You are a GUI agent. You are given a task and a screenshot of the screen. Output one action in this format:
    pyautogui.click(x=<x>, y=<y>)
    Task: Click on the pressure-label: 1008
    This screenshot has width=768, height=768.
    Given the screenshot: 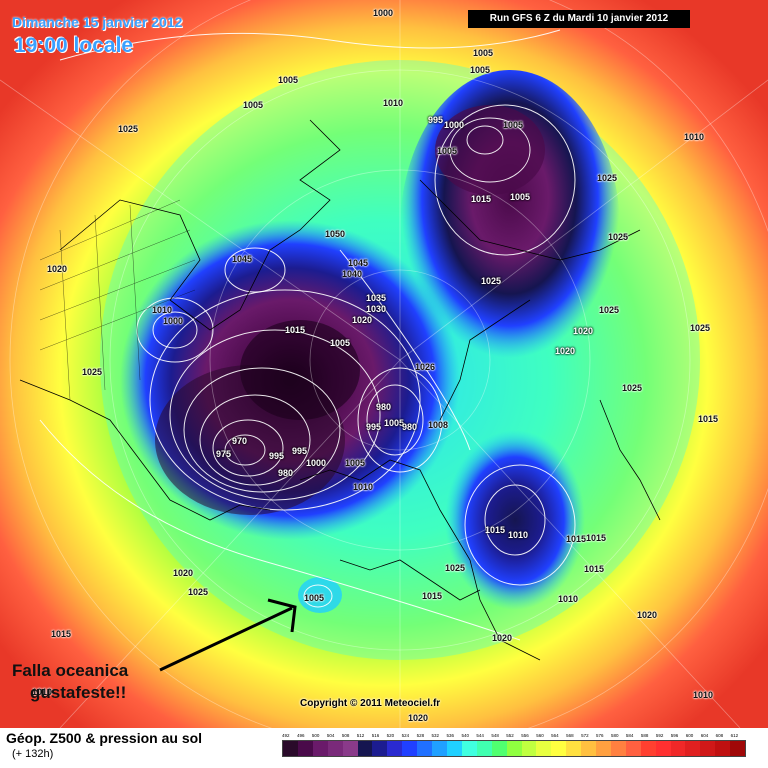 What is the action you would take?
    pyautogui.click(x=438, y=425)
    